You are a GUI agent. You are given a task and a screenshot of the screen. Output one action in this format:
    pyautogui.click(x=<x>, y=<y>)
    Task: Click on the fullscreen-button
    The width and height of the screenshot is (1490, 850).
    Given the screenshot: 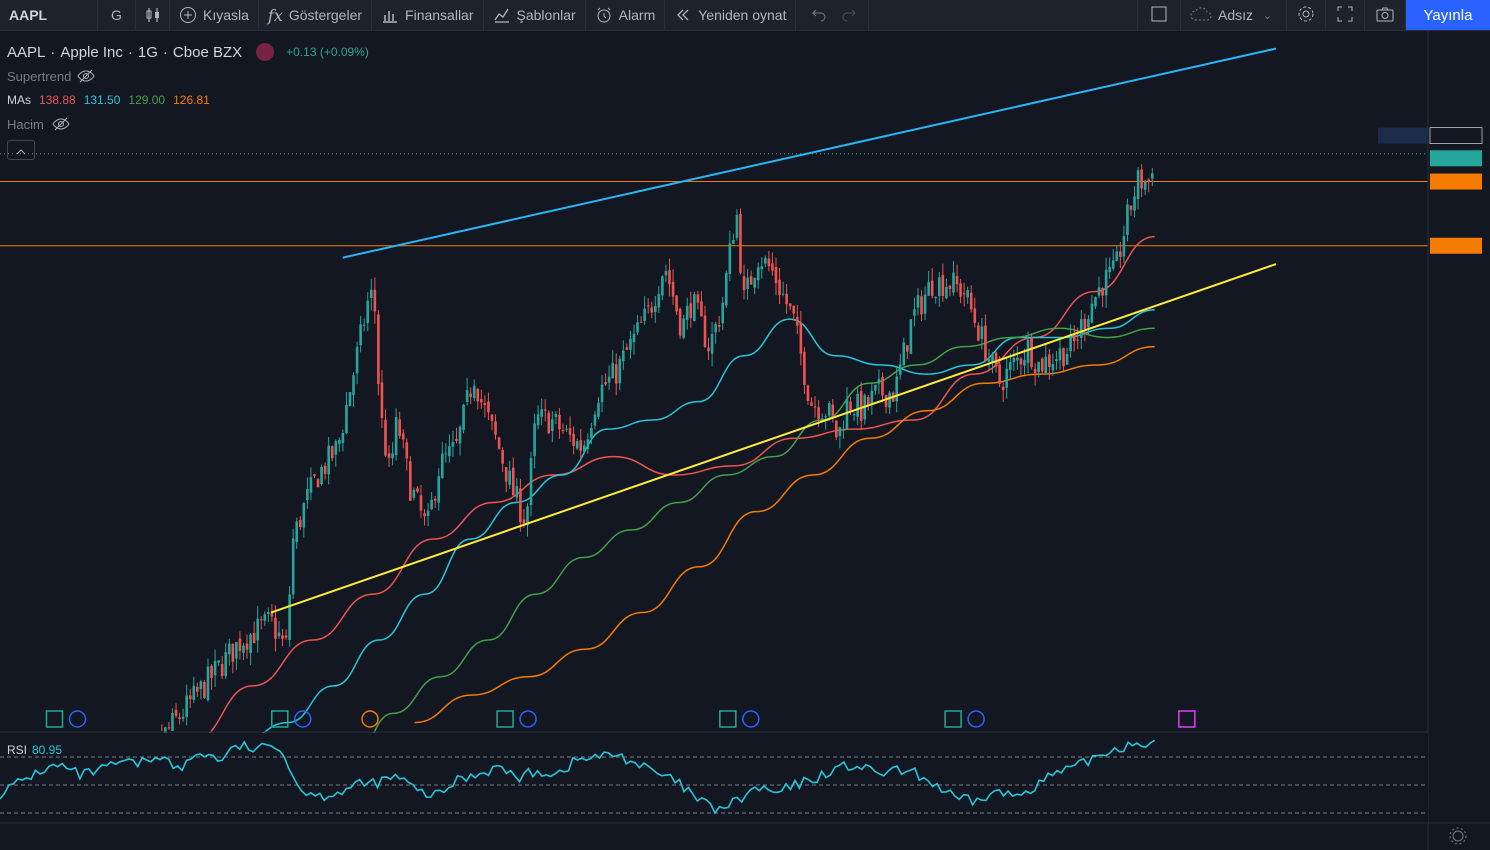 What is the action you would take?
    pyautogui.click(x=1345, y=15)
    